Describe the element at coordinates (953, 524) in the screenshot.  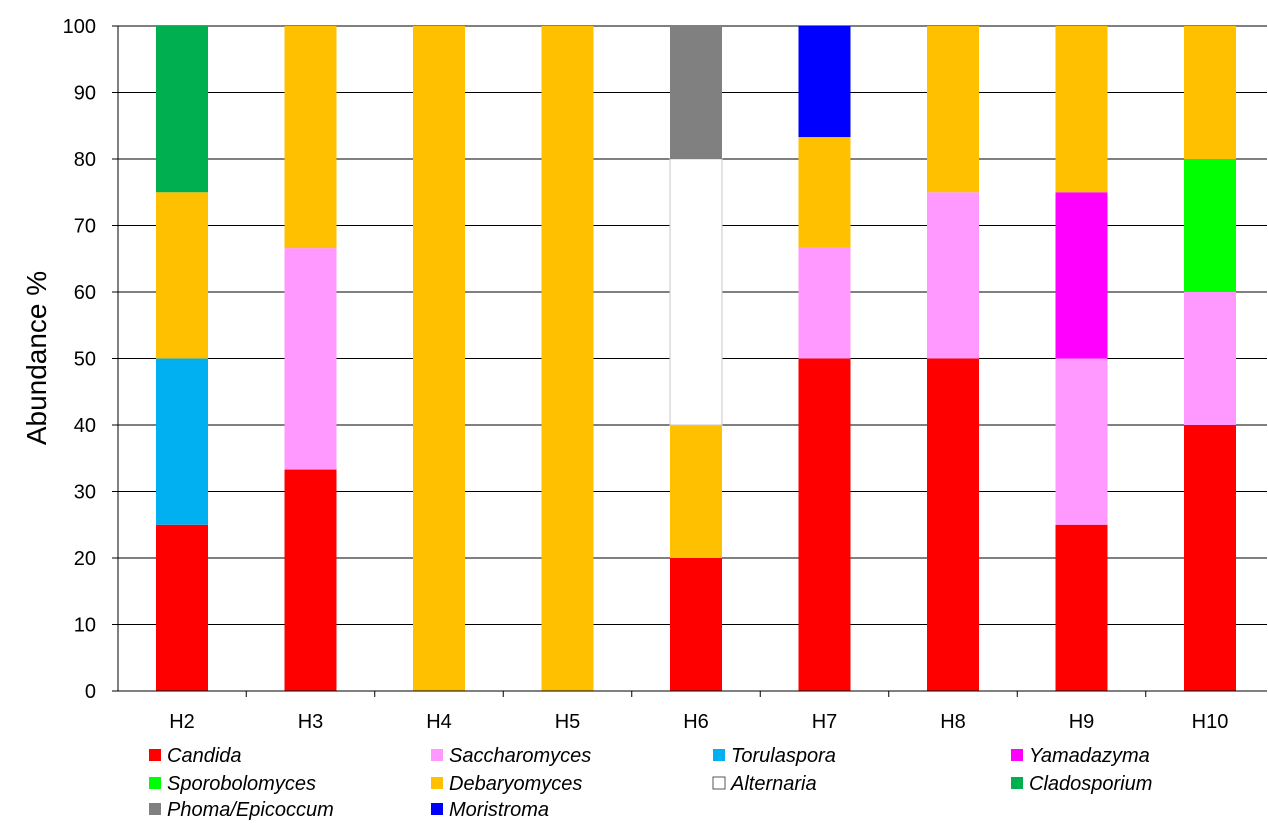
I see `bar-h8-candida` at that location.